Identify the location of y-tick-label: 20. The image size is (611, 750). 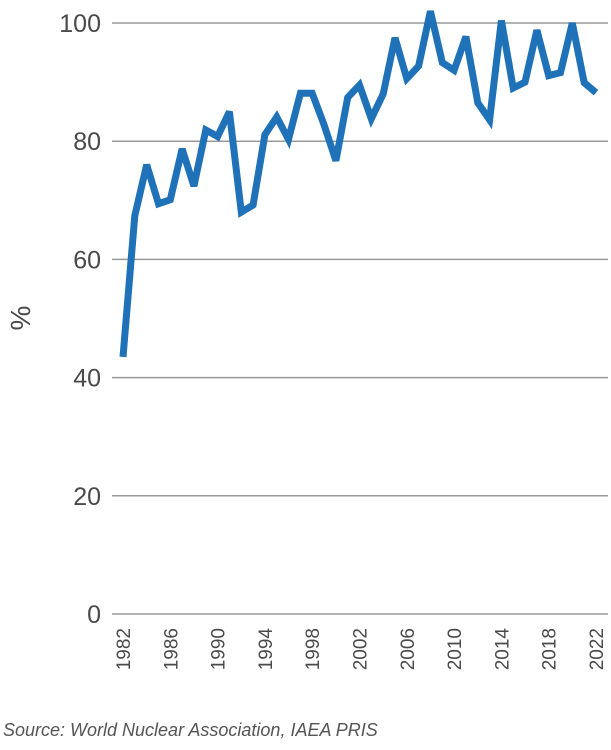
(87, 497).